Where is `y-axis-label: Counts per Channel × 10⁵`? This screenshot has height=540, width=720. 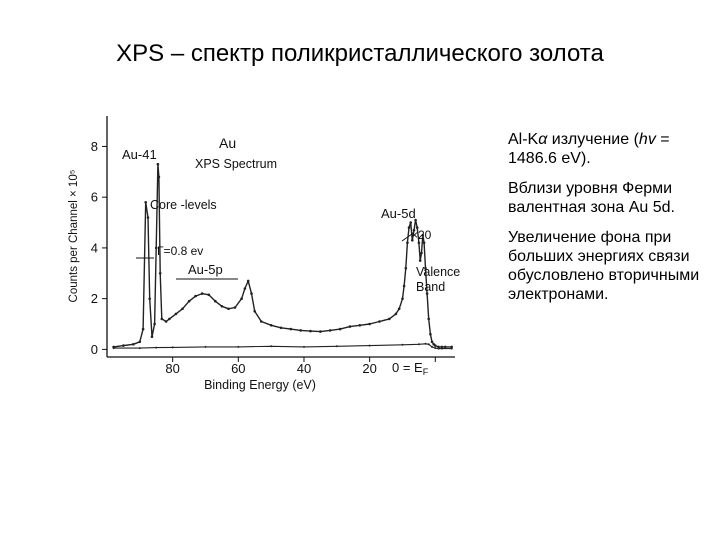 y-axis-label: Counts per Channel × 10⁵ is located at coordinates (74, 235).